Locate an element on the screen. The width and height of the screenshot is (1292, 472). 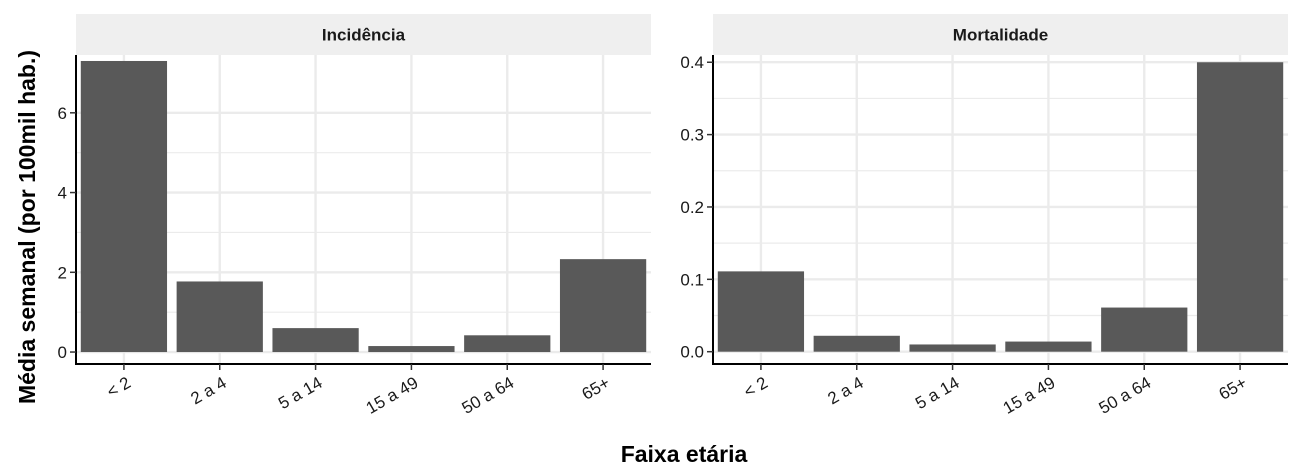
y-tick-label: 0.2 is located at coordinates (692, 207).